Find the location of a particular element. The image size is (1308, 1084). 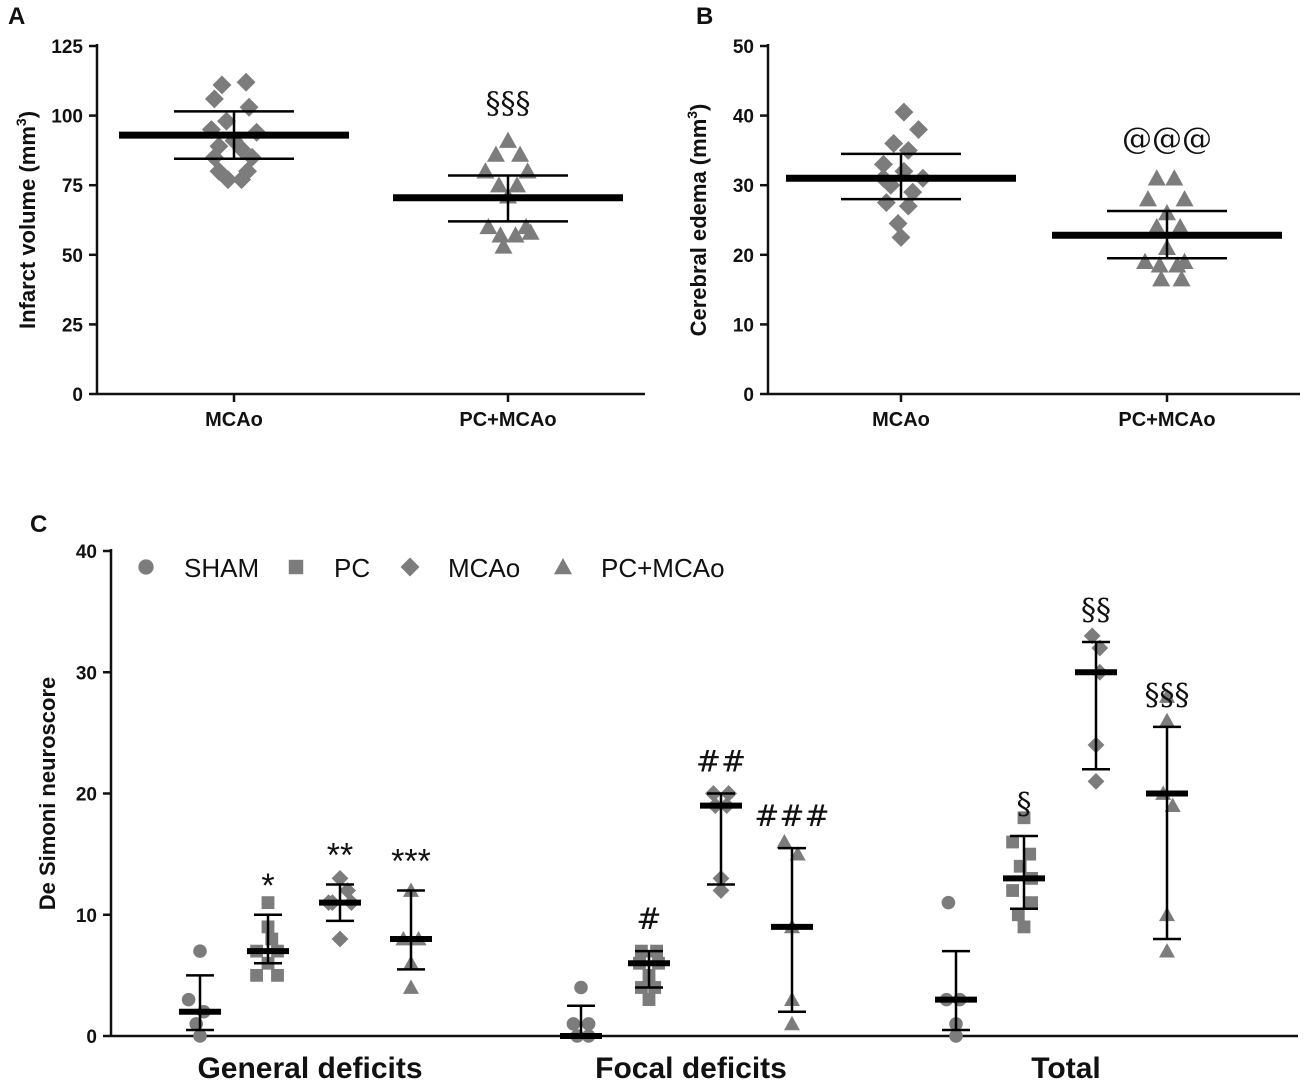

y-tick-label: 100 is located at coordinates (67, 117).